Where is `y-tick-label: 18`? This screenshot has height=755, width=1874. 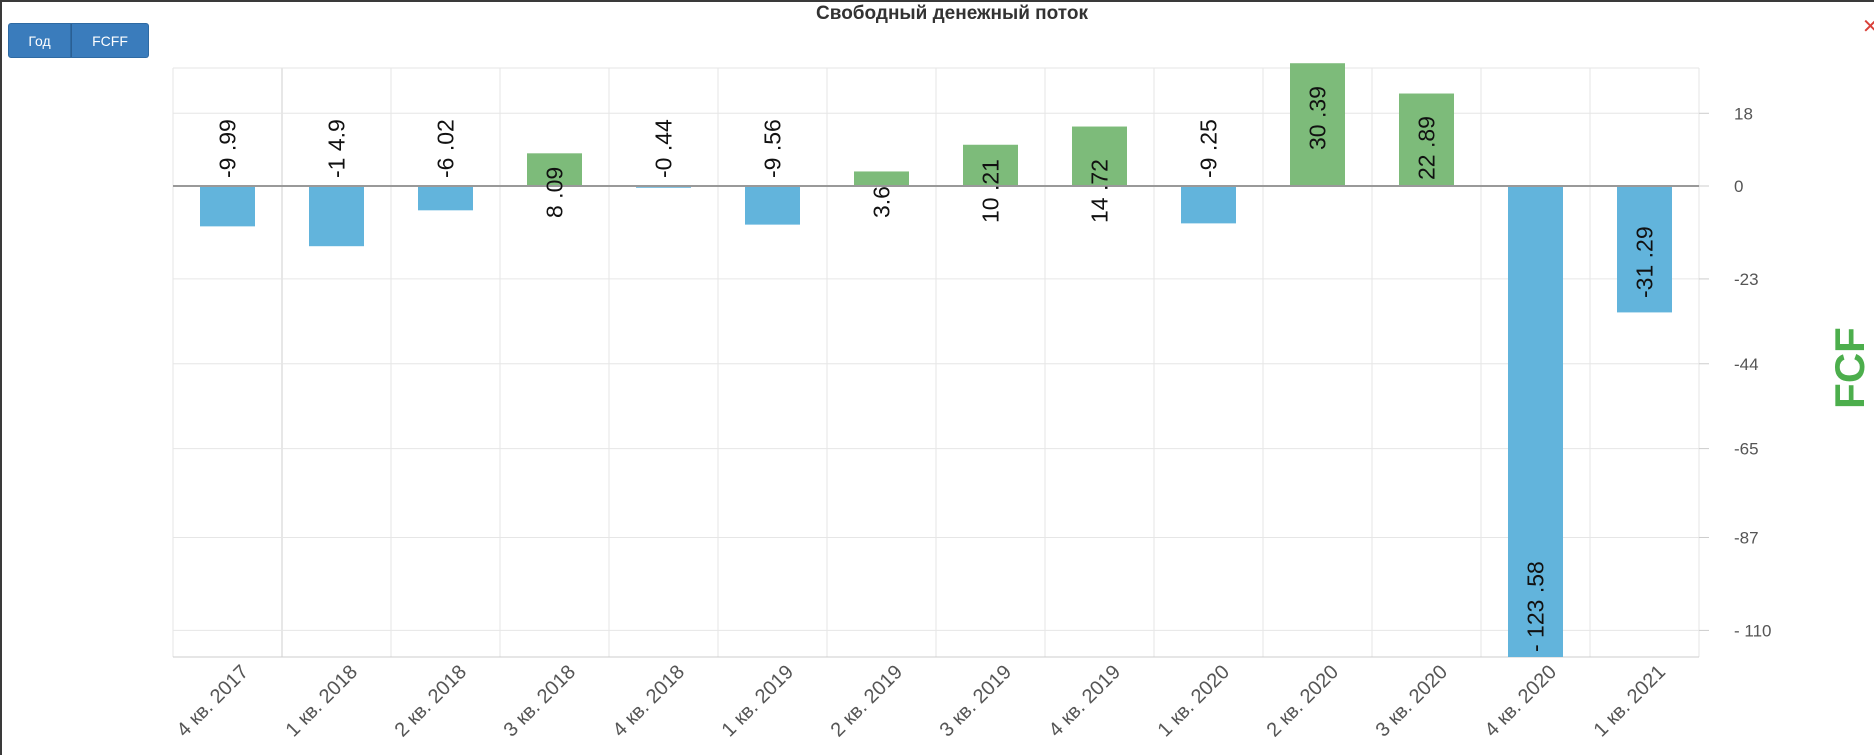
y-tick-label: 18 is located at coordinates (1743, 113).